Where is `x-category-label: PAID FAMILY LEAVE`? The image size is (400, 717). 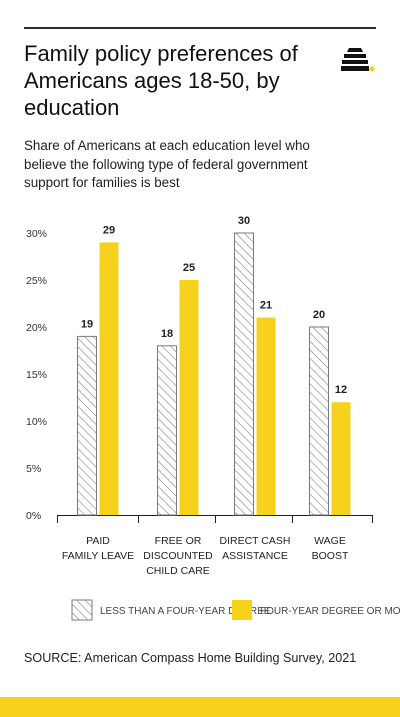
x-category-label: PAID FAMILY LEAVE is located at coordinates (98, 548).